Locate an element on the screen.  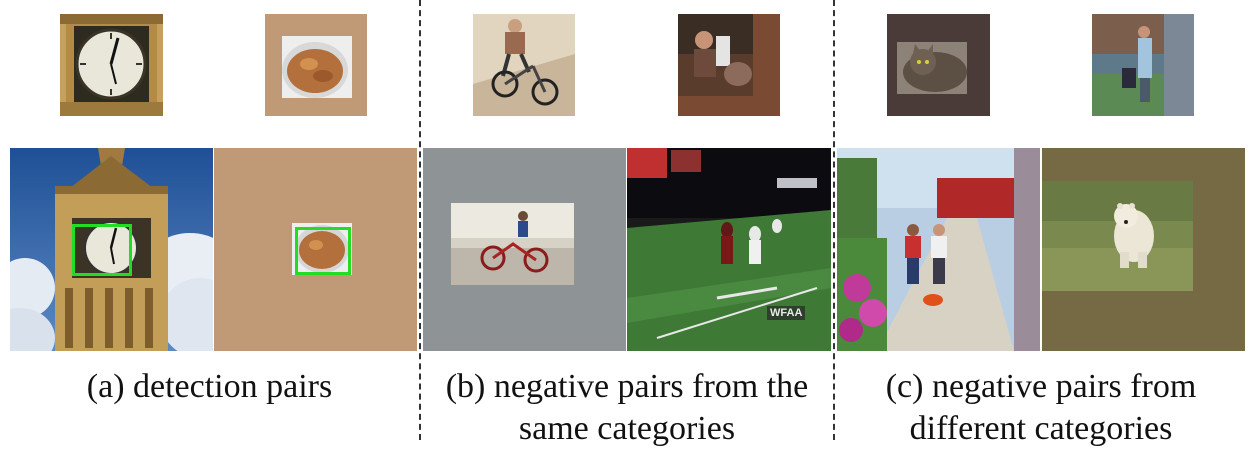
search-polar-bear-padded is located at coordinates (1143, 249).